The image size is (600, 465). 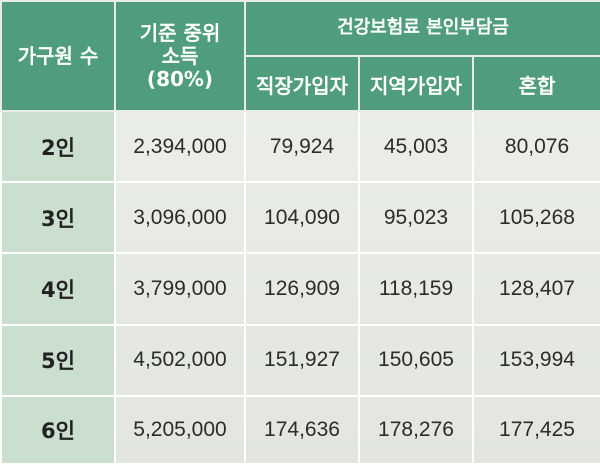 I want to click on header-median-income: 기준 중위 소득 (80%), so click(x=180, y=56).